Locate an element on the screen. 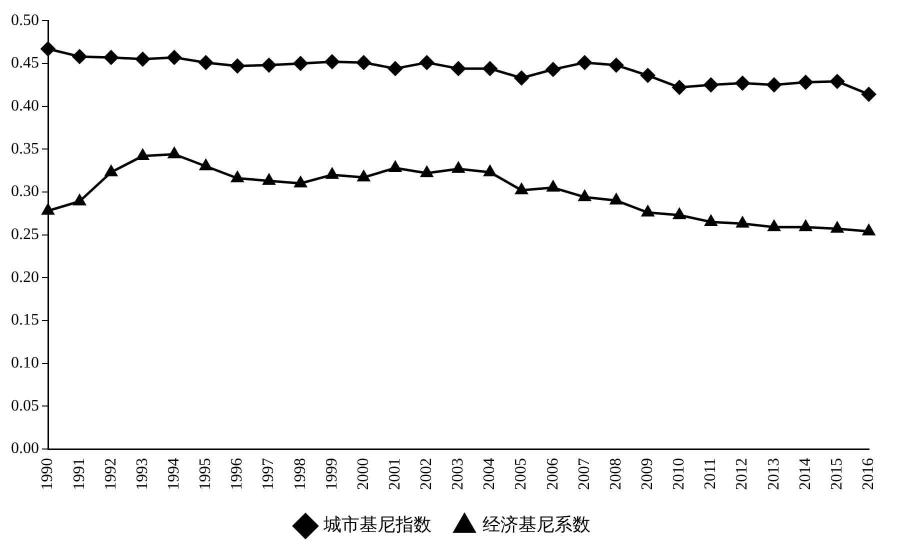 The image size is (899, 553). legend-label: 城市基尼指数 is located at coordinates (377, 524).